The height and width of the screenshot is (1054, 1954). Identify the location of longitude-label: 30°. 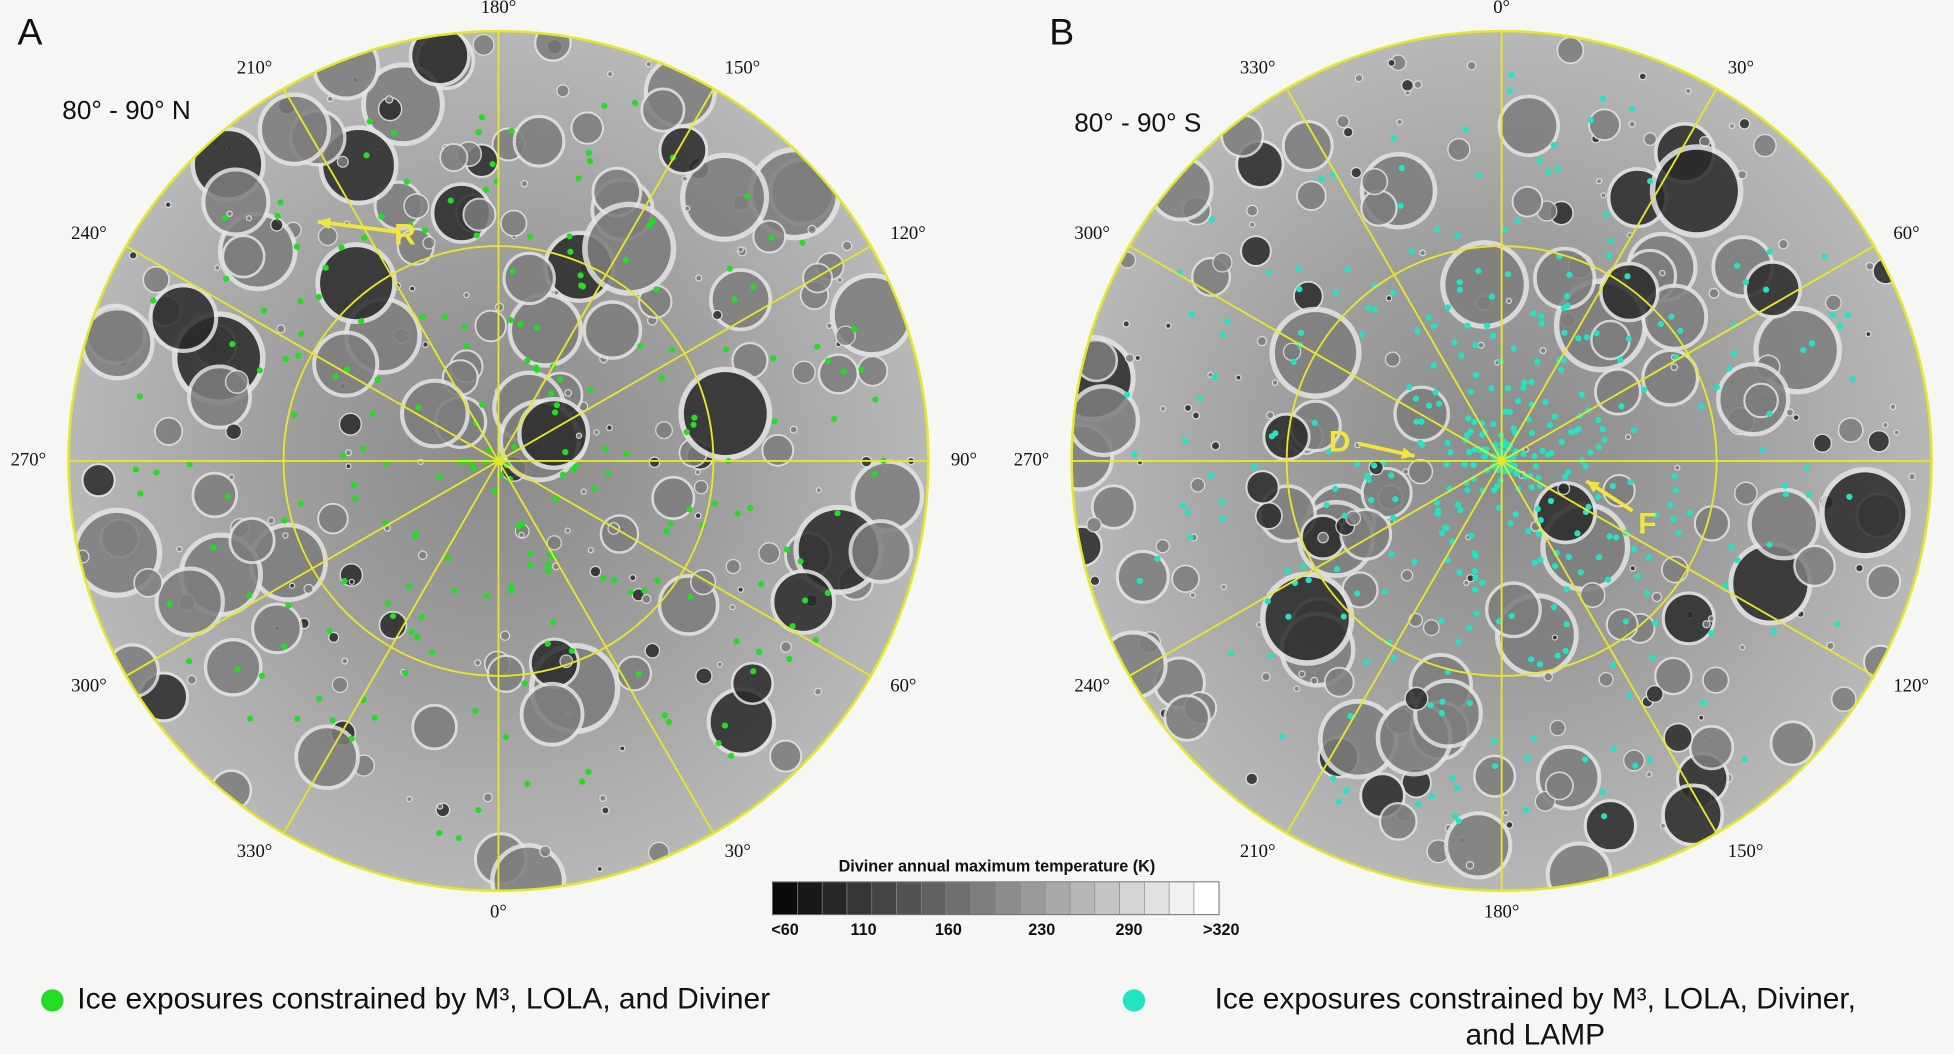
(1741, 68).